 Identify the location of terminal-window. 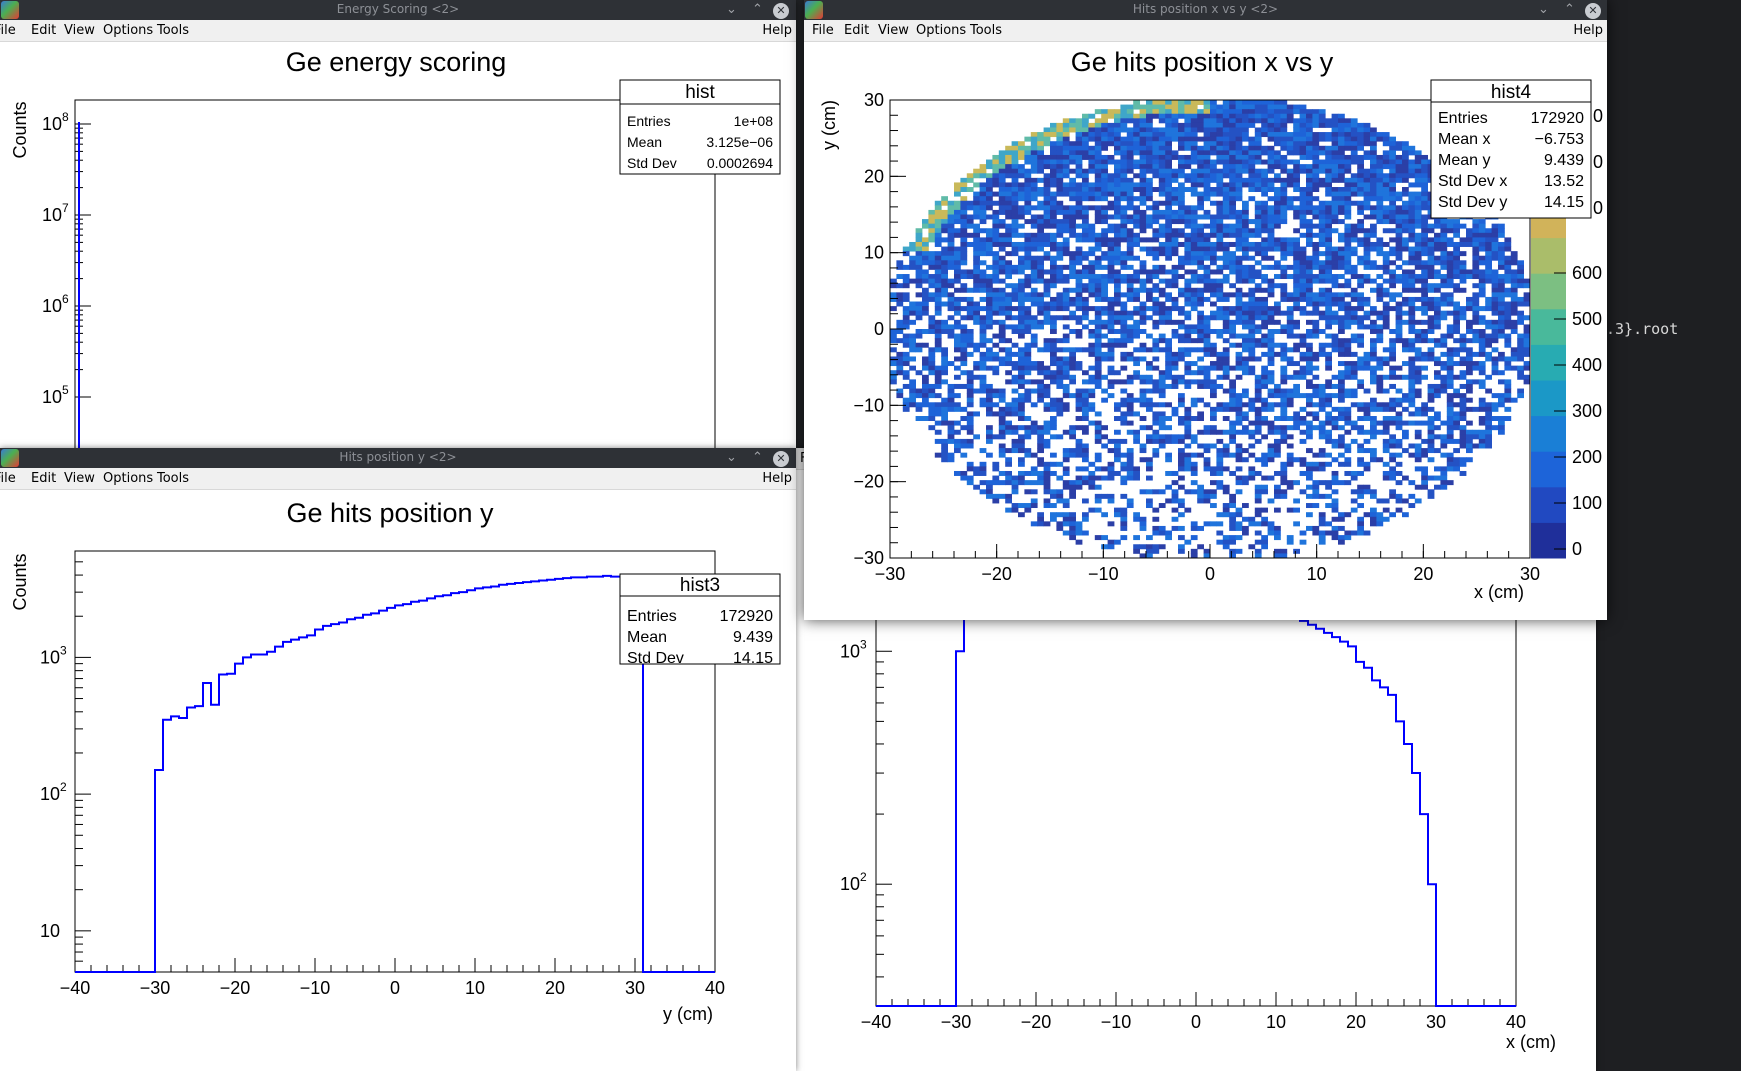
(1668, 535).